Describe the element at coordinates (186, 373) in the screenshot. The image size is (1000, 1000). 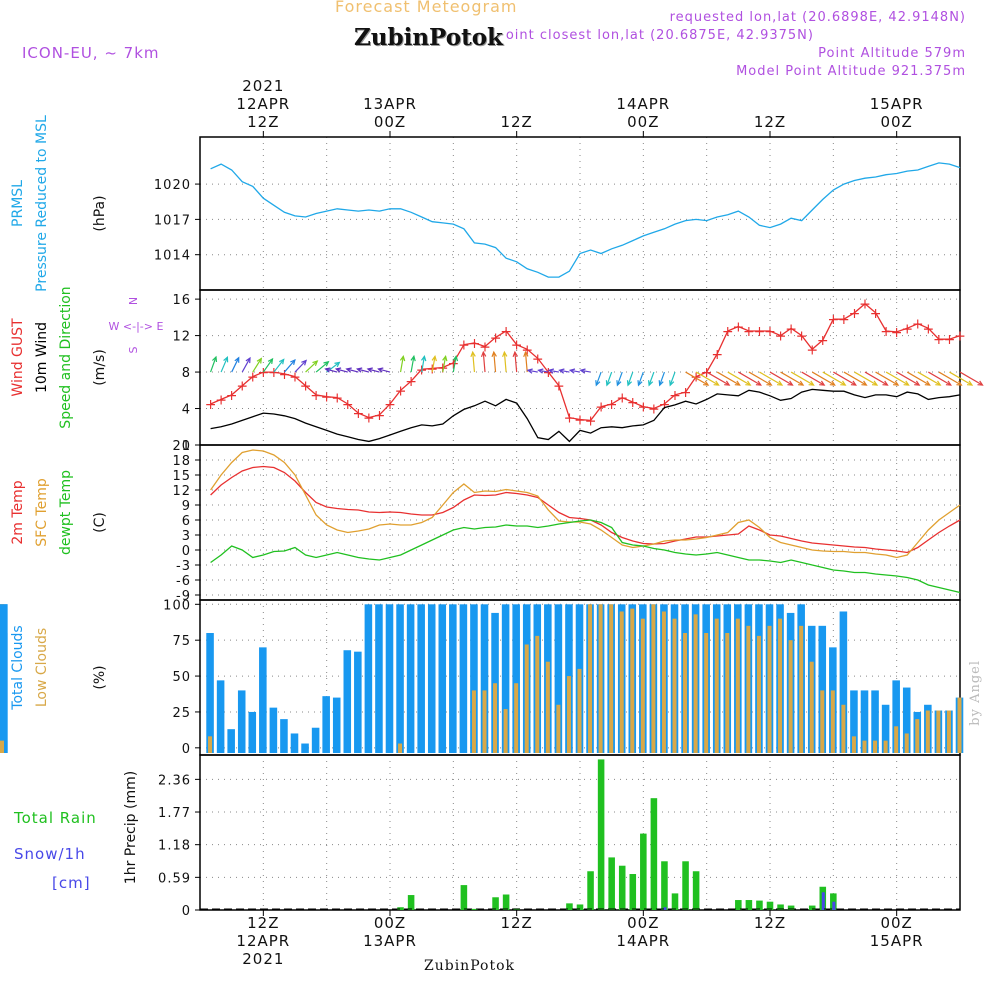
I see `y-tick-label: 8` at that location.